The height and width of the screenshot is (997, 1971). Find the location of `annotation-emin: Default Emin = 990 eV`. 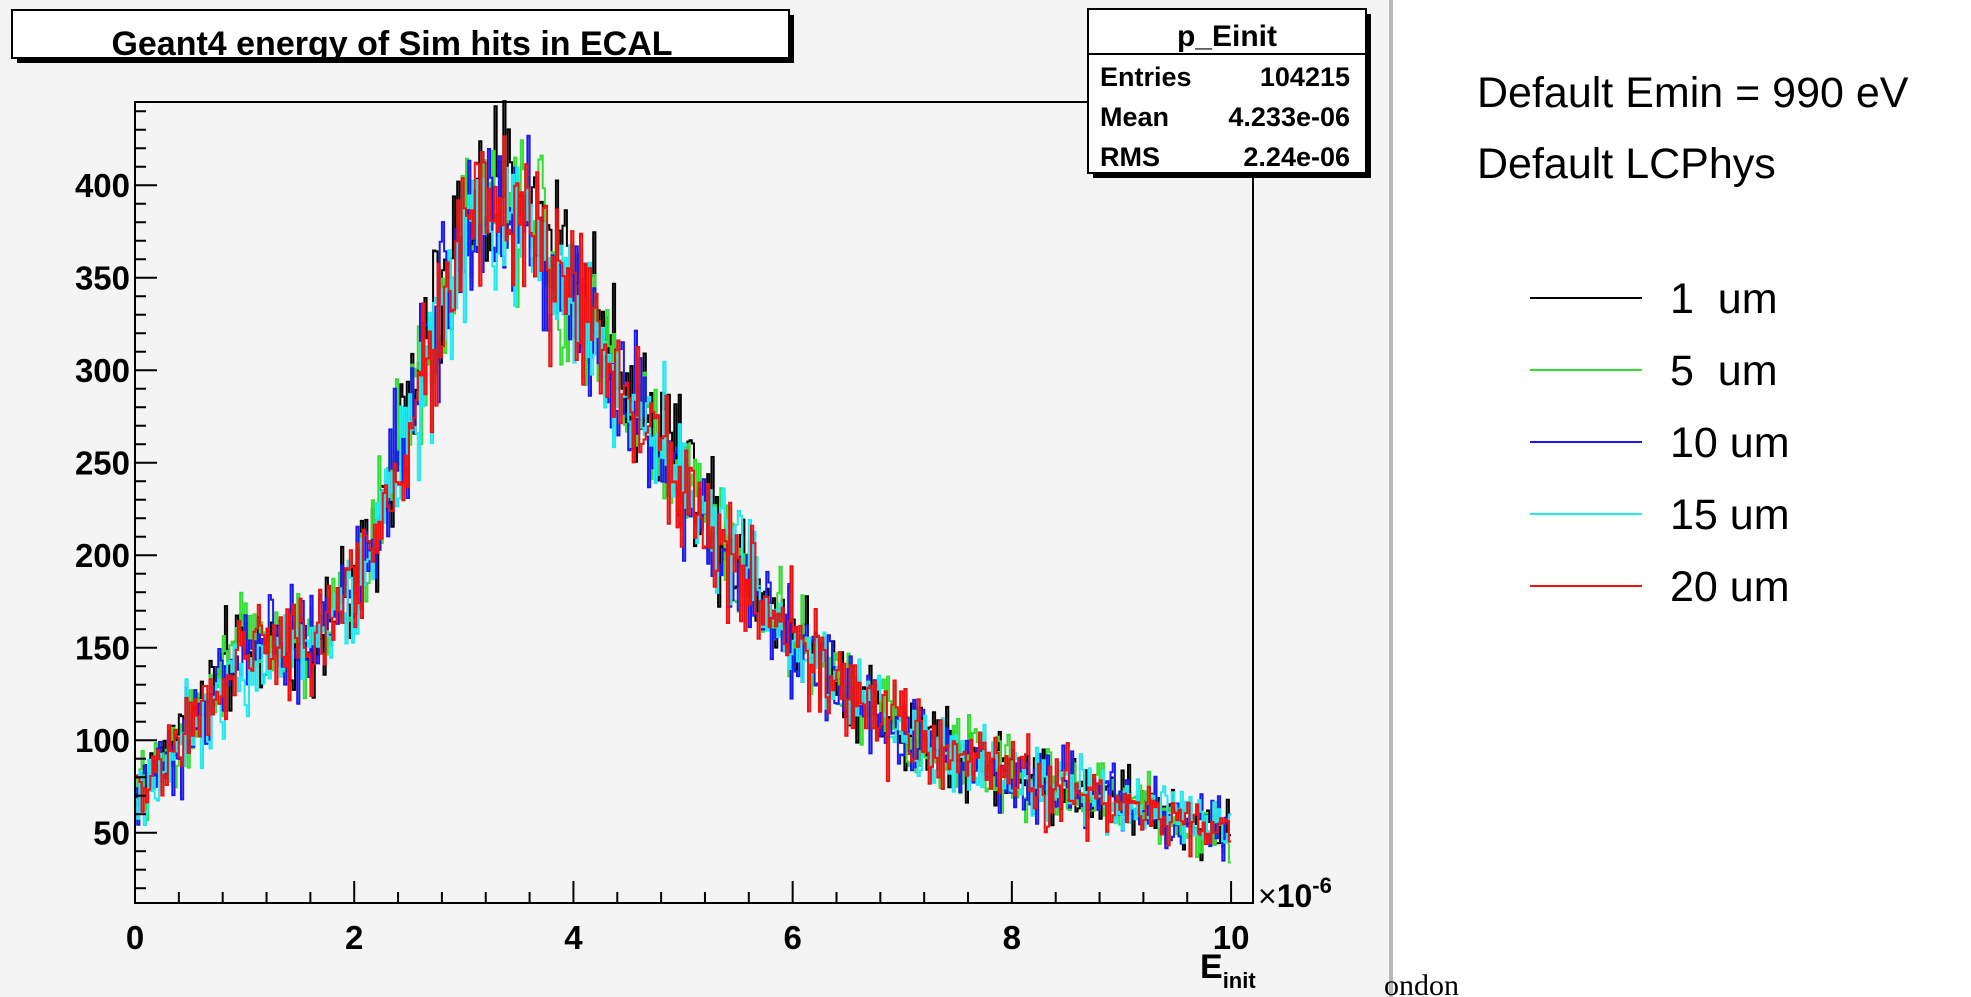

annotation-emin: Default Emin = 990 eV is located at coordinates (1693, 93).